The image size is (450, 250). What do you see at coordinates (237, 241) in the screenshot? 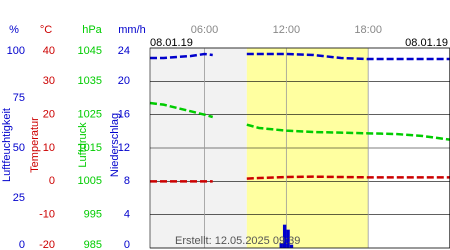
I see `footer: Erstellt: 12.05.2025 09:39` at bounding box center [237, 241].